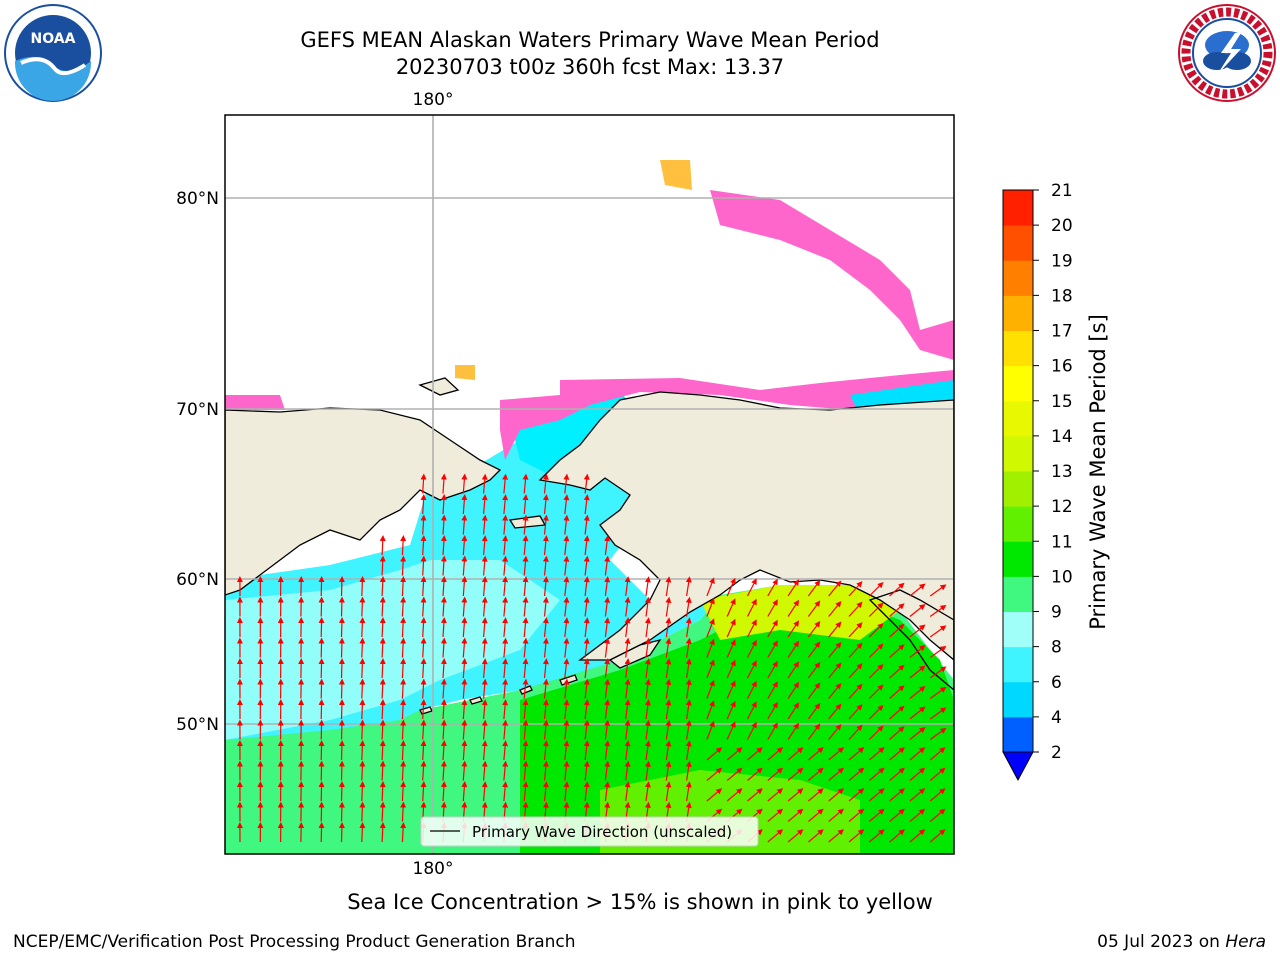 This screenshot has height=960, width=1280. I want to click on map-subtitle: 20230703 t00z 360h fcst Max: 13.37, so click(590, 67).